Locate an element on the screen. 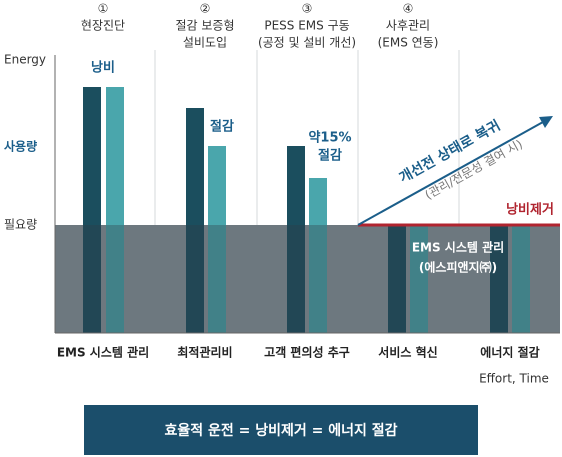 Image resolution: width=562 pixels, height=457 pixels. banner-text: 효율적 운전 = 낭비제거 = 에너지 절감 is located at coordinates (280, 430).